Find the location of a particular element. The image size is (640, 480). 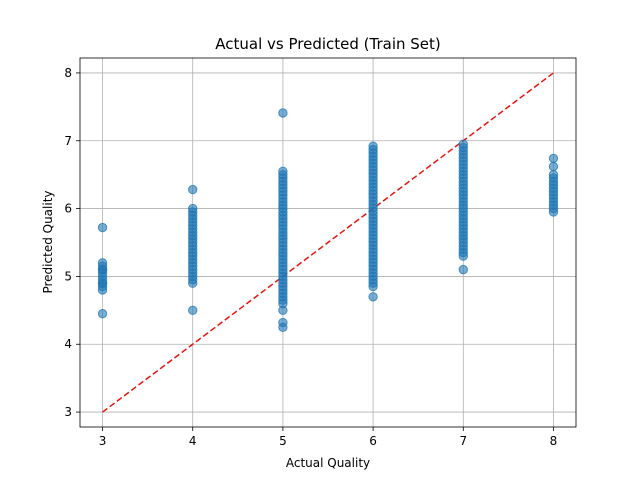

x-tick-label: 7 is located at coordinates (463, 441).